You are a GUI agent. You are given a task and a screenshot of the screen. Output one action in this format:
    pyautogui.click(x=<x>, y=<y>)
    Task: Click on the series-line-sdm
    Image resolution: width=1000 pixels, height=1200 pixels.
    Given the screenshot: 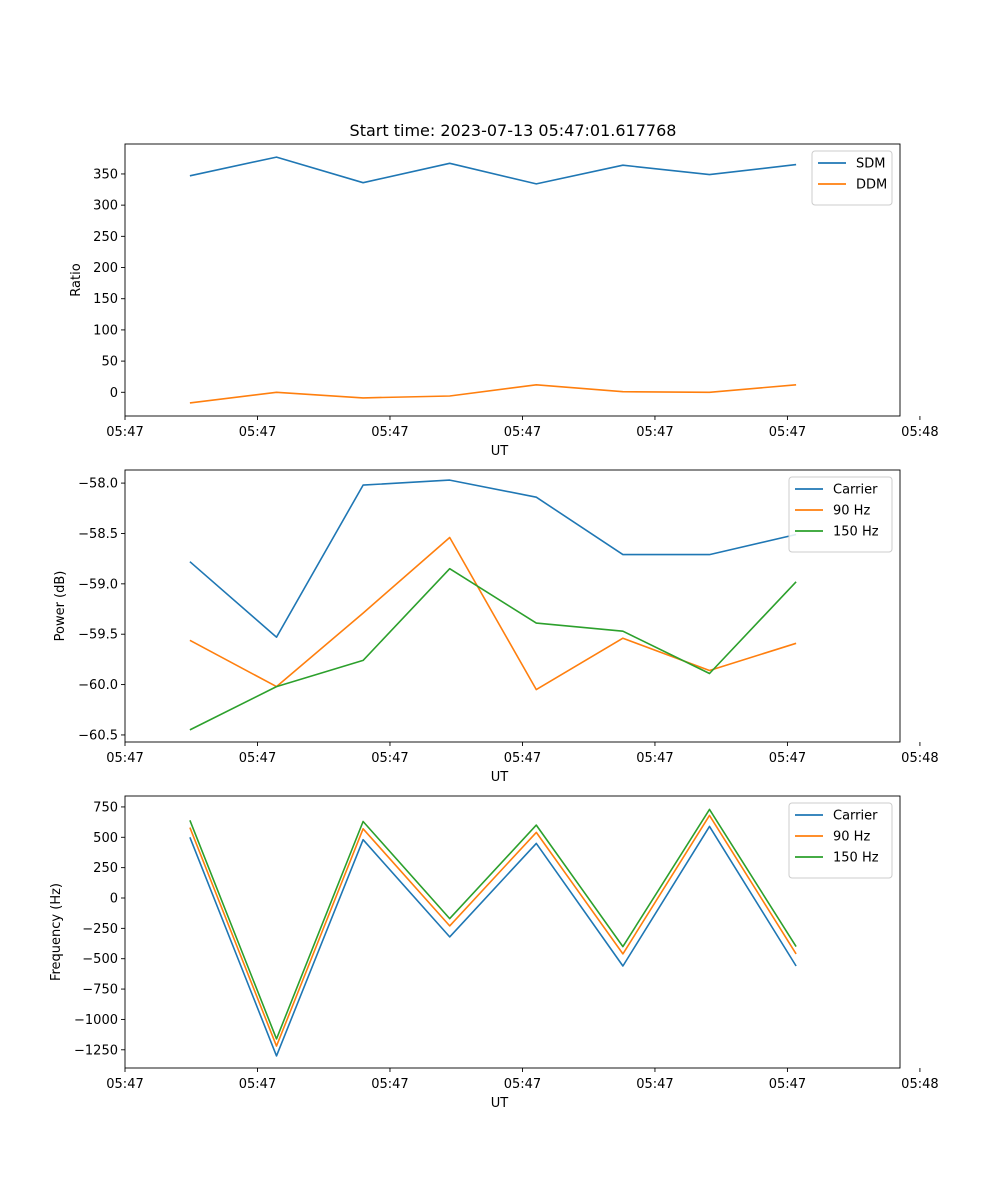 What is the action you would take?
    pyautogui.click(x=493, y=170)
    